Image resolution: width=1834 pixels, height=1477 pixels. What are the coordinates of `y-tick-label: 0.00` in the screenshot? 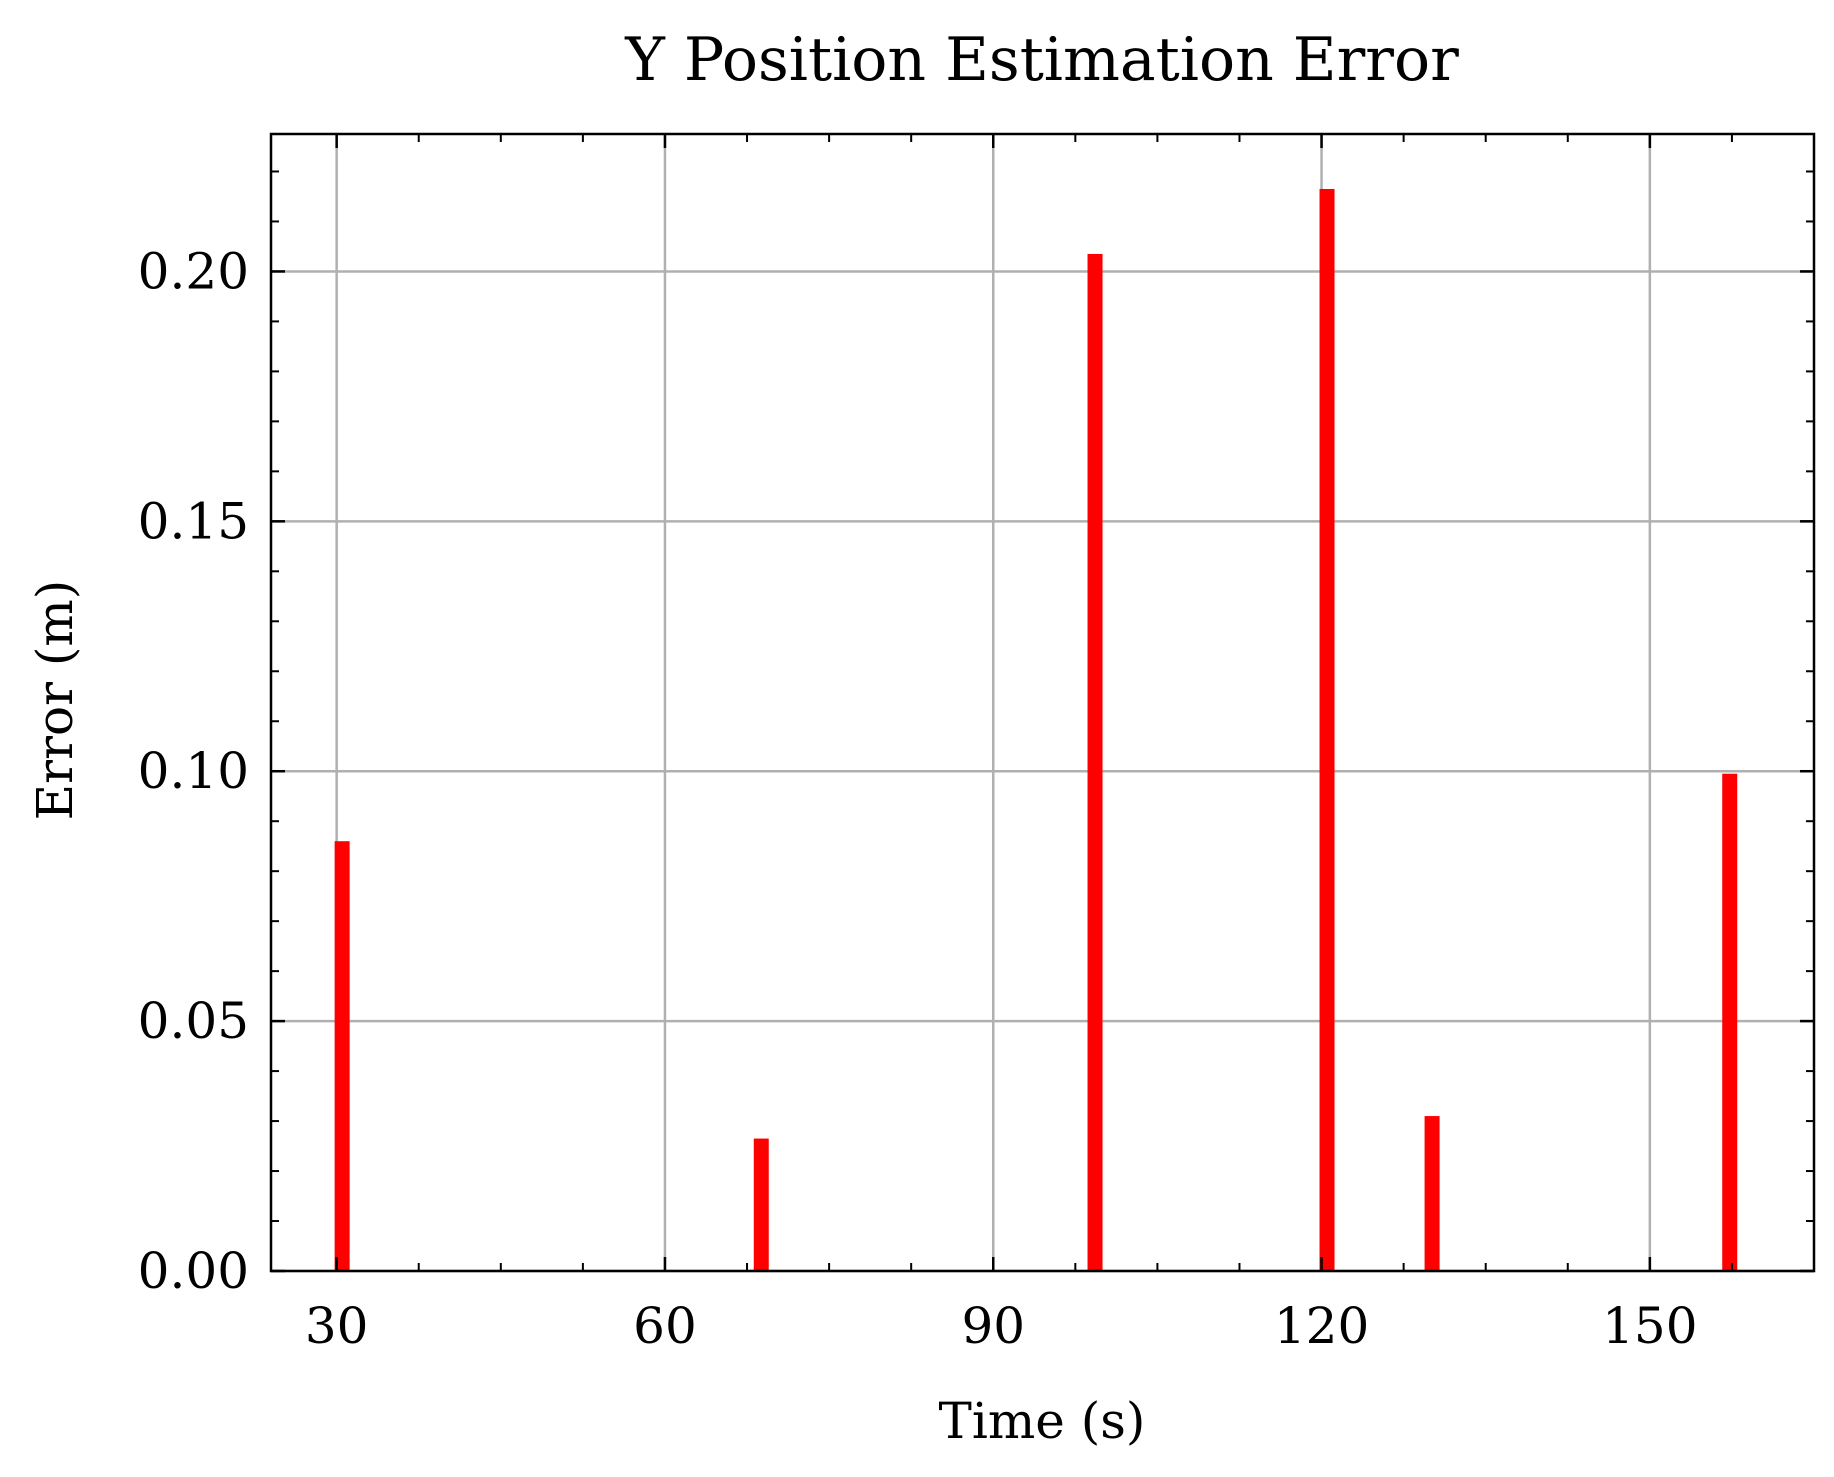 It's located at (193, 1271).